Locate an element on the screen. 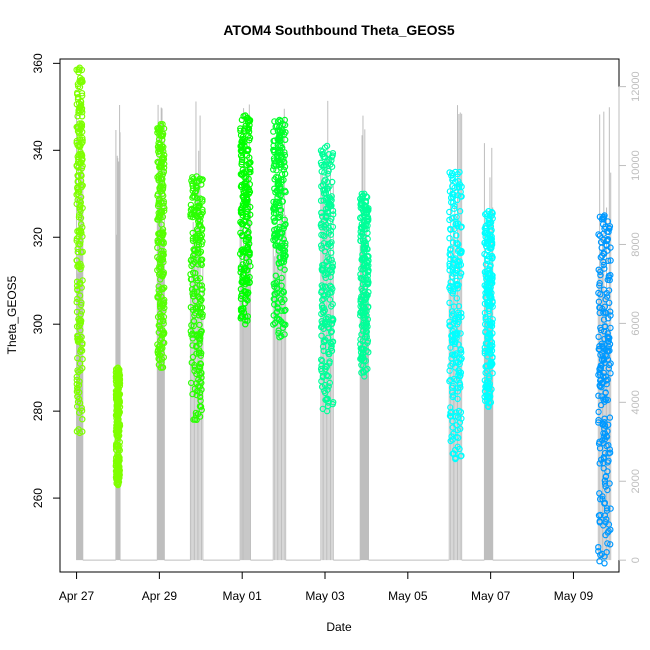 This screenshot has width=650, height=650. x-tick-label: Apr 29 is located at coordinates (160, 596).